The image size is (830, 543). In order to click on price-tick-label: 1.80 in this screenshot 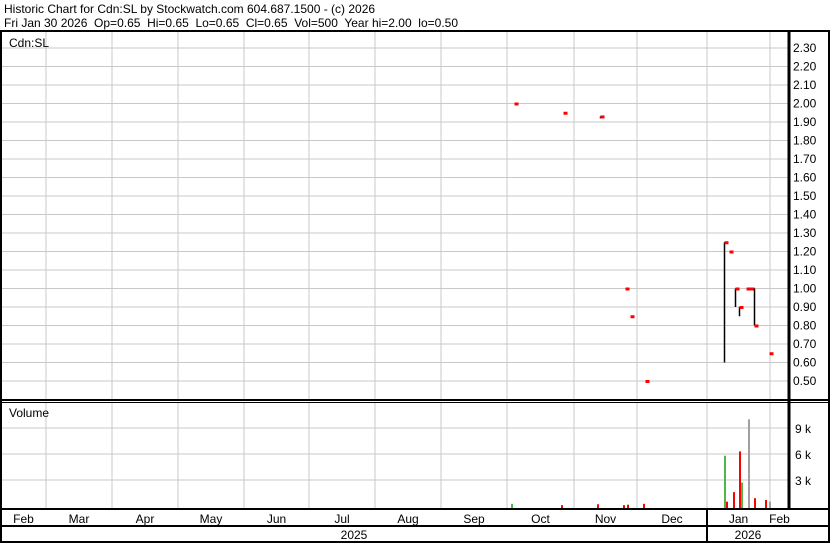, I will do `click(805, 141)`.